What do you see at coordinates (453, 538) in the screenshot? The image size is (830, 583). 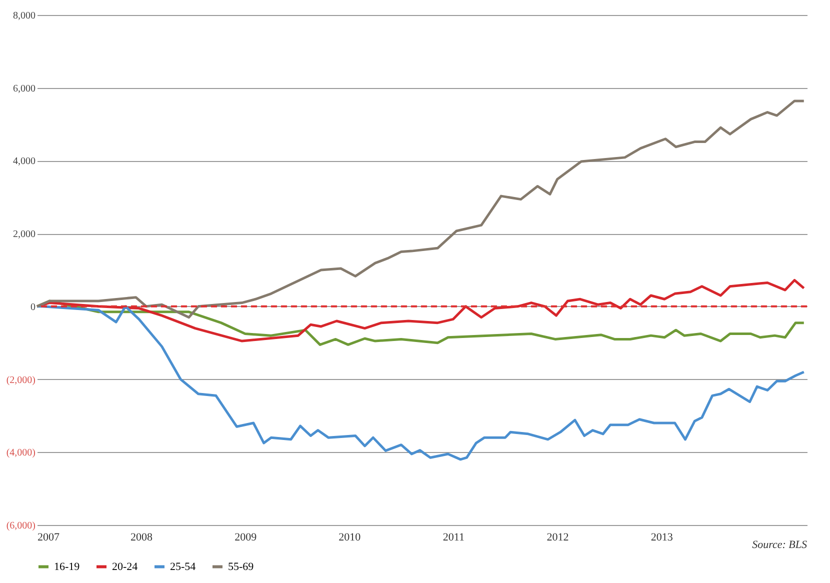 I see `x-tick-label: 2011` at bounding box center [453, 538].